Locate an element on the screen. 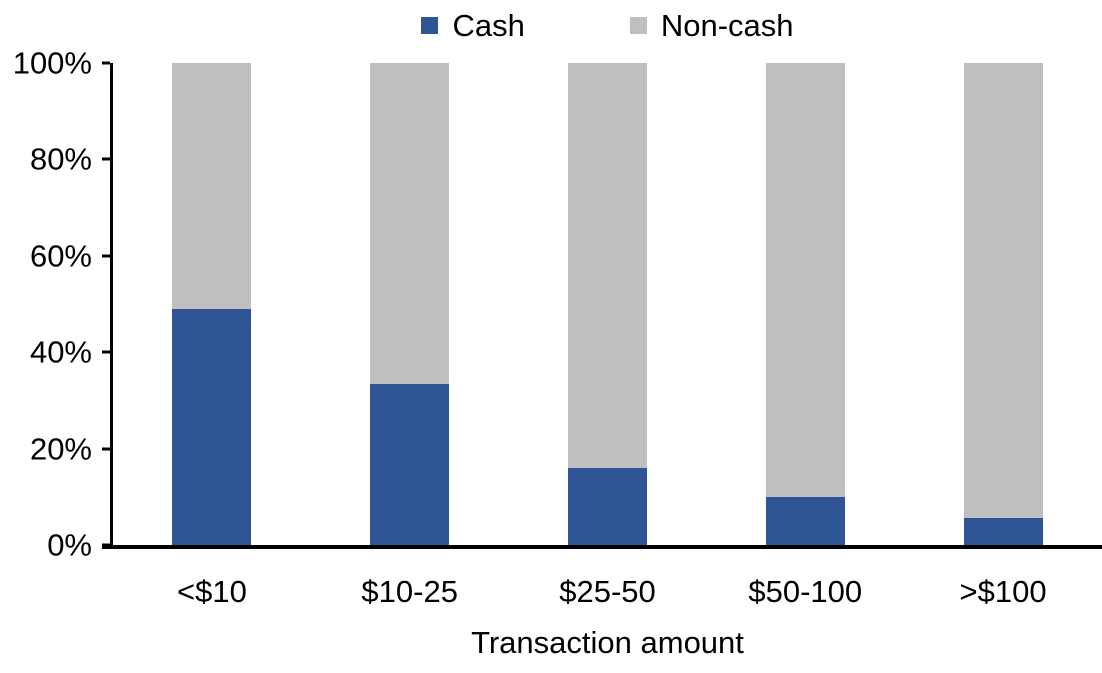  x-tick-label: $50-100 is located at coordinates (805, 591).